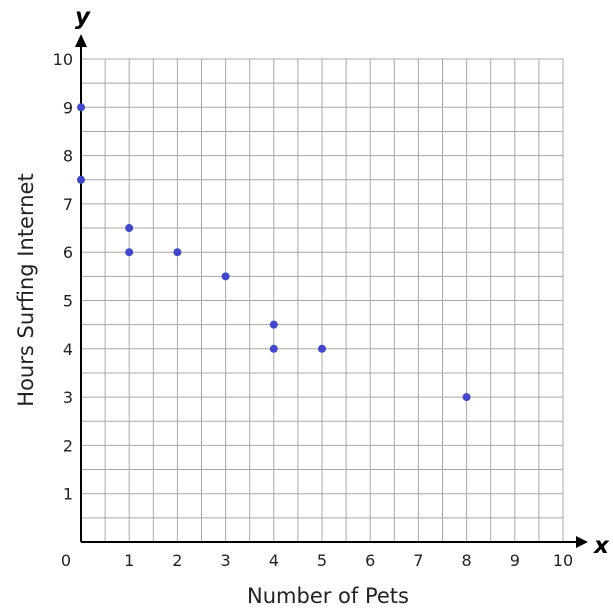 This screenshot has height=609, width=613. Describe the element at coordinates (68, 301) in the screenshot. I see `y-tick-label: 5` at that location.